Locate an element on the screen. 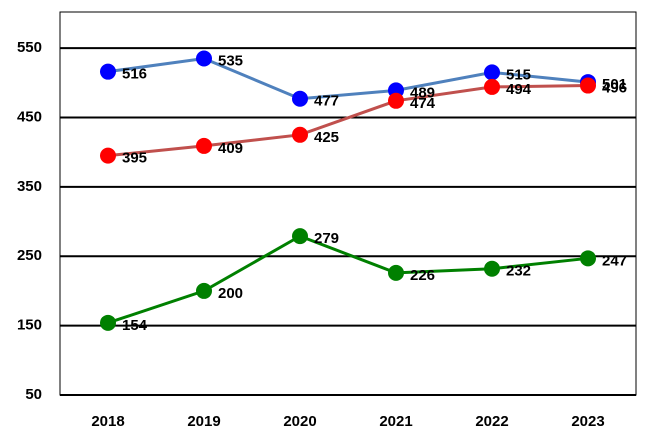 This screenshot has height=439, width=646. data-label: 516 is located at coordinates (134, 74).